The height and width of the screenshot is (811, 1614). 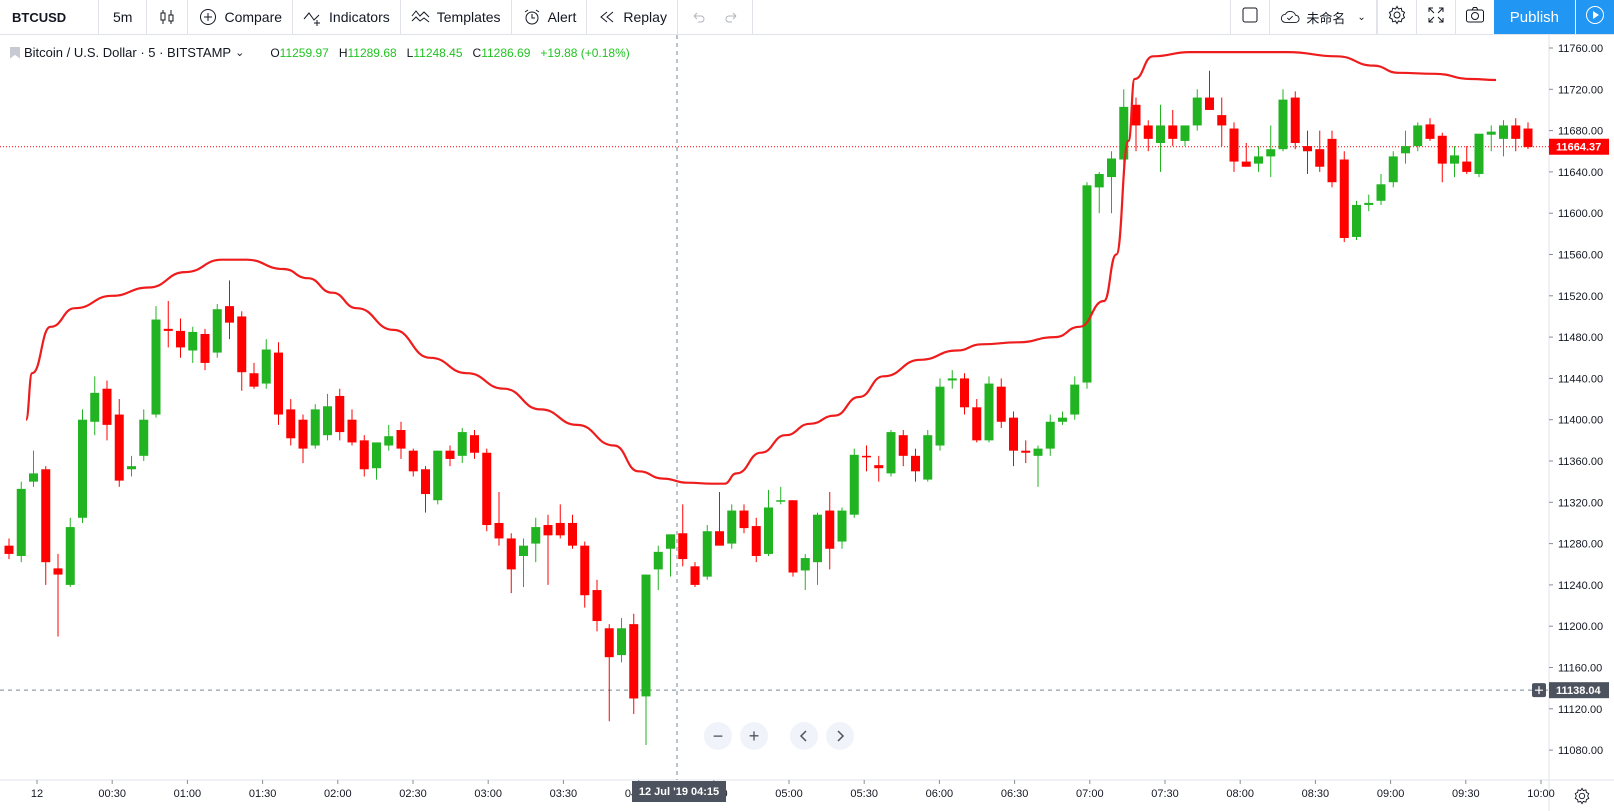 I want to click on scroll-right-button, so click(x=840, y=736).